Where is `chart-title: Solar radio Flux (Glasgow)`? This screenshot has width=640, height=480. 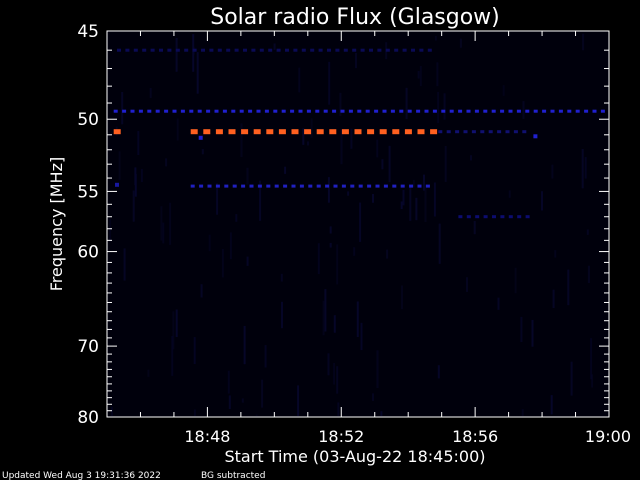
chart-title: Solar radio Flux (Glasgow) is located at coordinates (355, 17).